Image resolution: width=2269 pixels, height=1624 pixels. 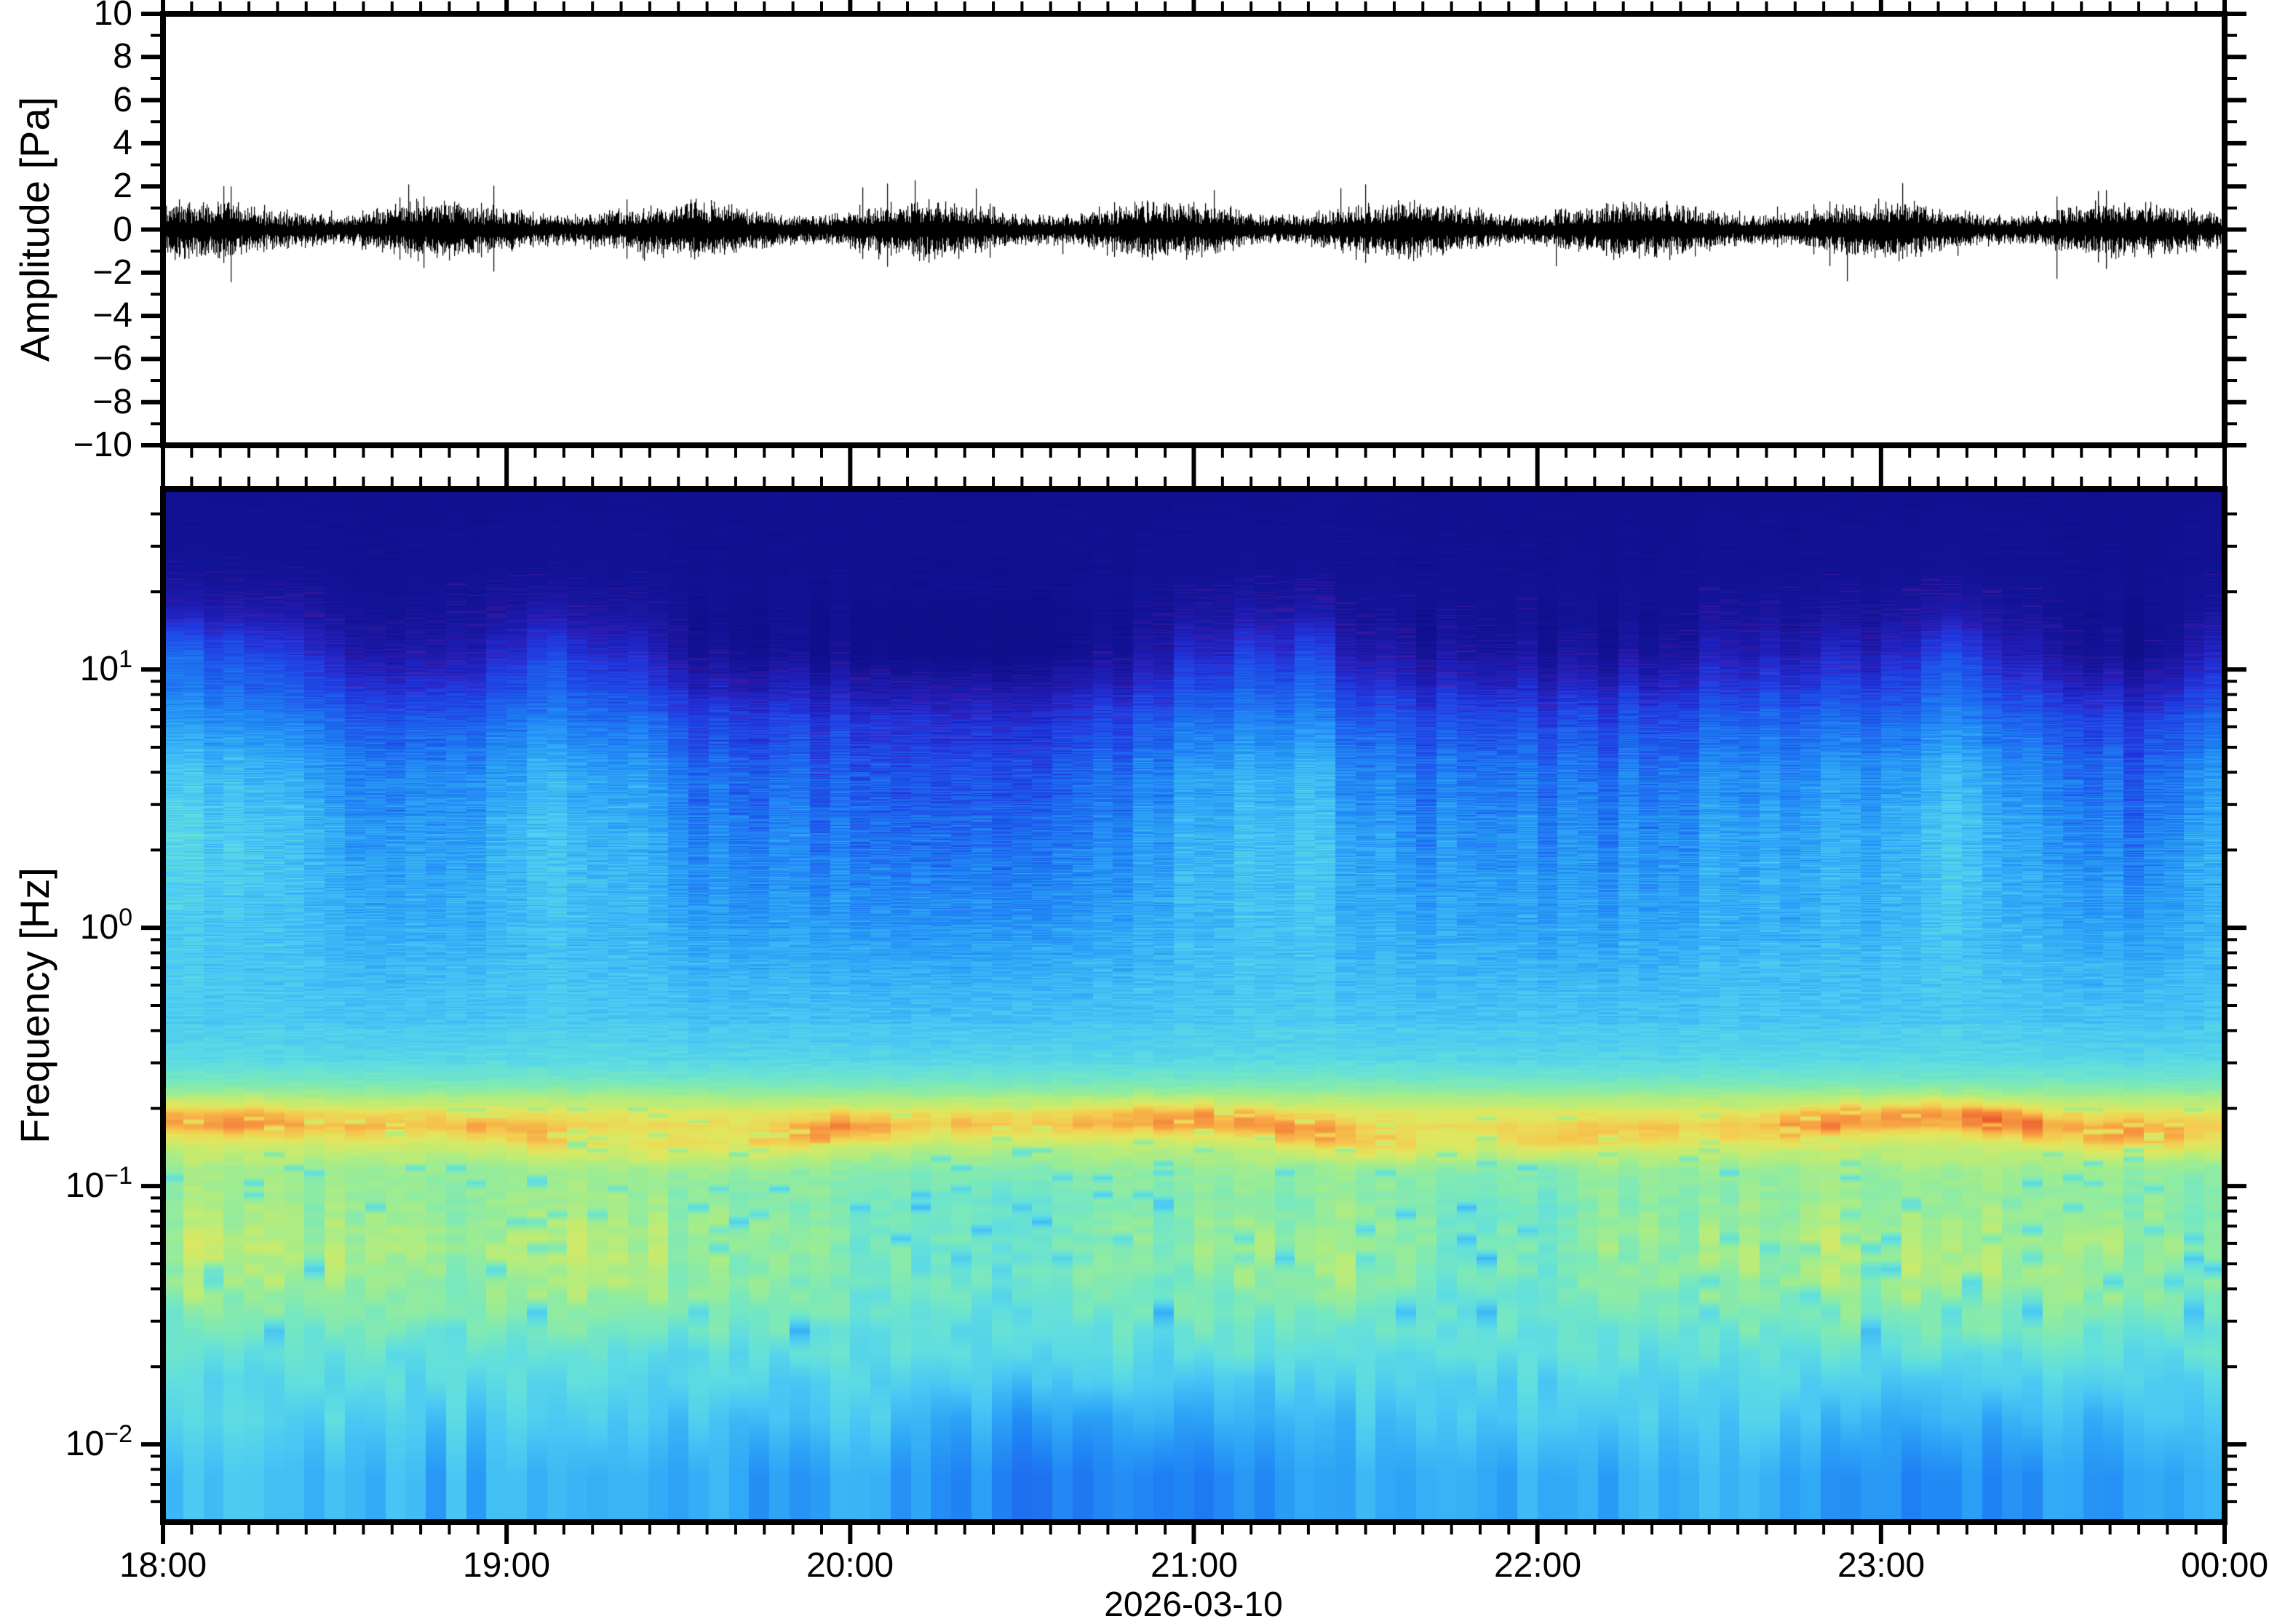 What do you see at coordinates (103, 445) in the screenshot?
I see `amp-ytick-label: −10` at bounding box center [103, 445].